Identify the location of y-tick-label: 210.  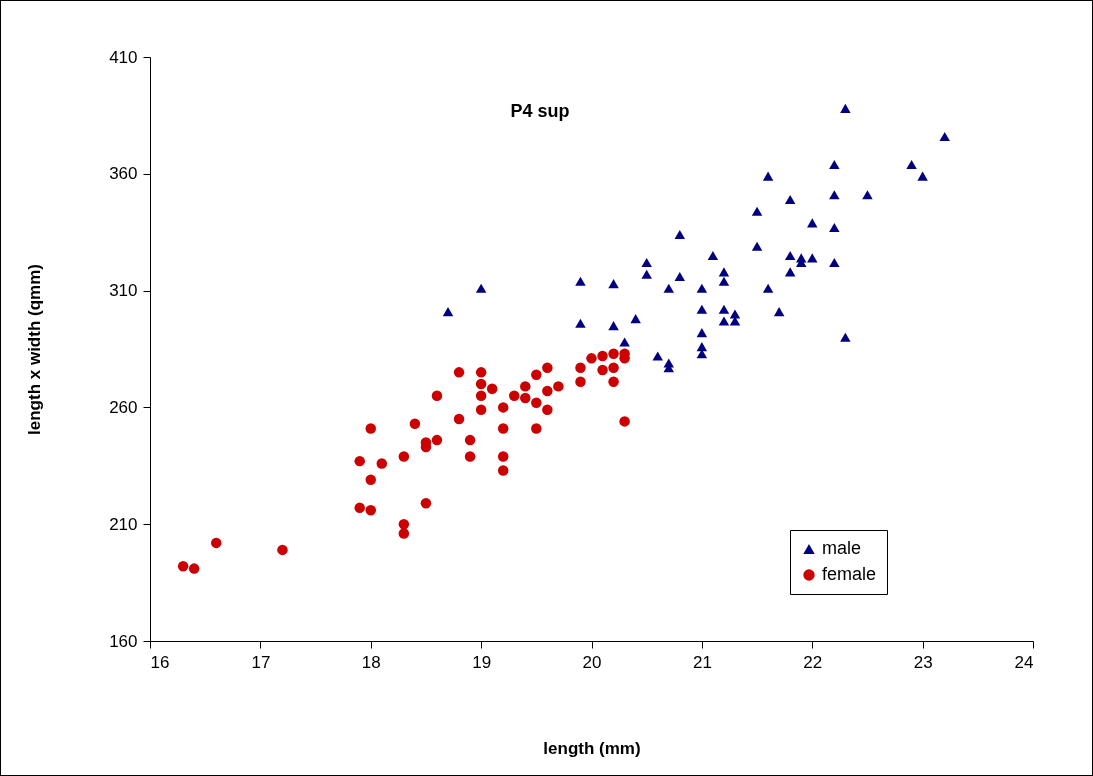
(123, 524).